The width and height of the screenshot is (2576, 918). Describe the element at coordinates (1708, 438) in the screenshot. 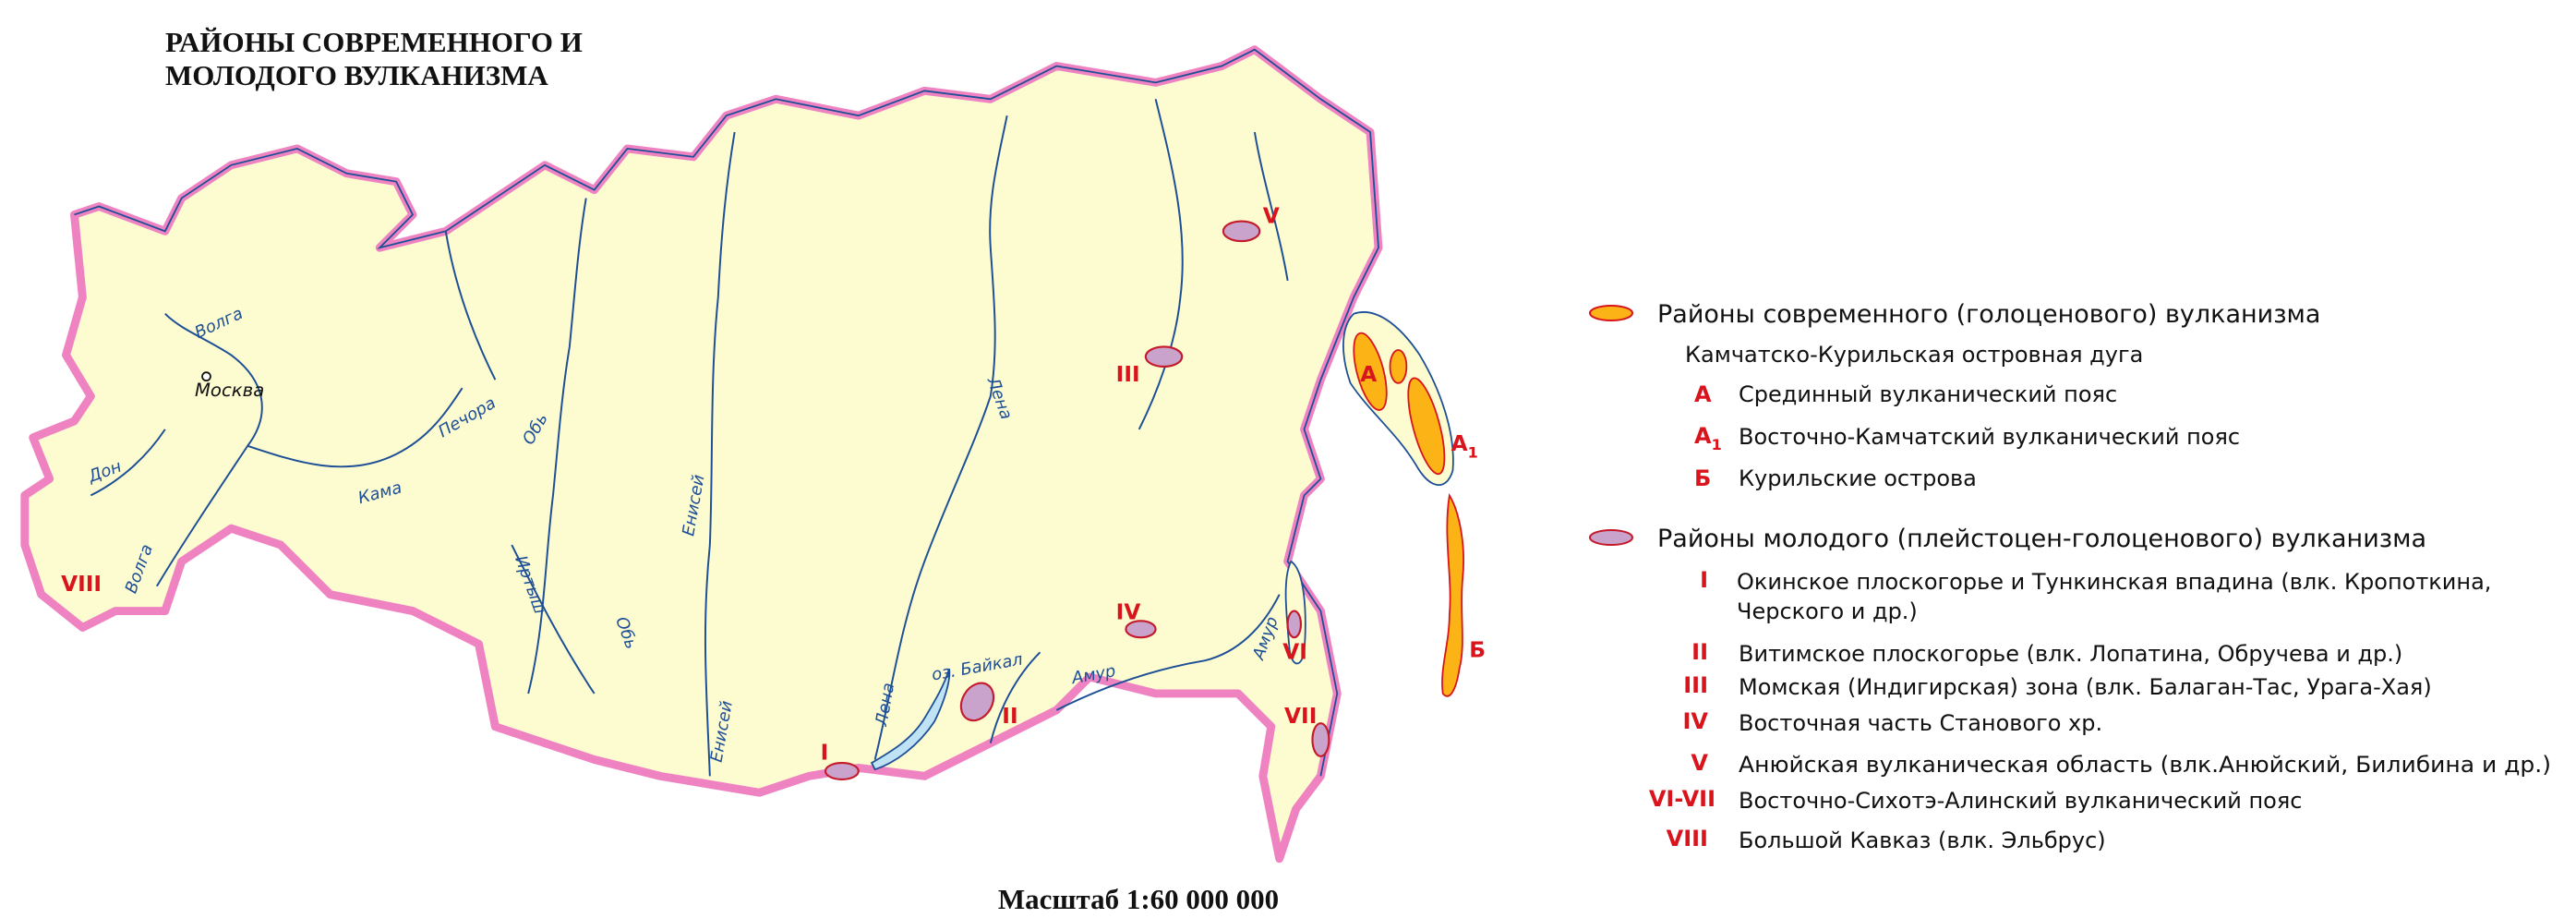

I see `legend-code: А1` at that location.